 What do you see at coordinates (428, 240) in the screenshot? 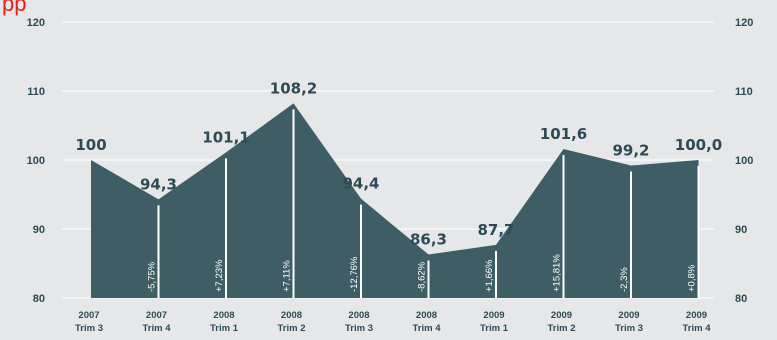
I see `data-label: 86,3` at bounding box center [428, 240].